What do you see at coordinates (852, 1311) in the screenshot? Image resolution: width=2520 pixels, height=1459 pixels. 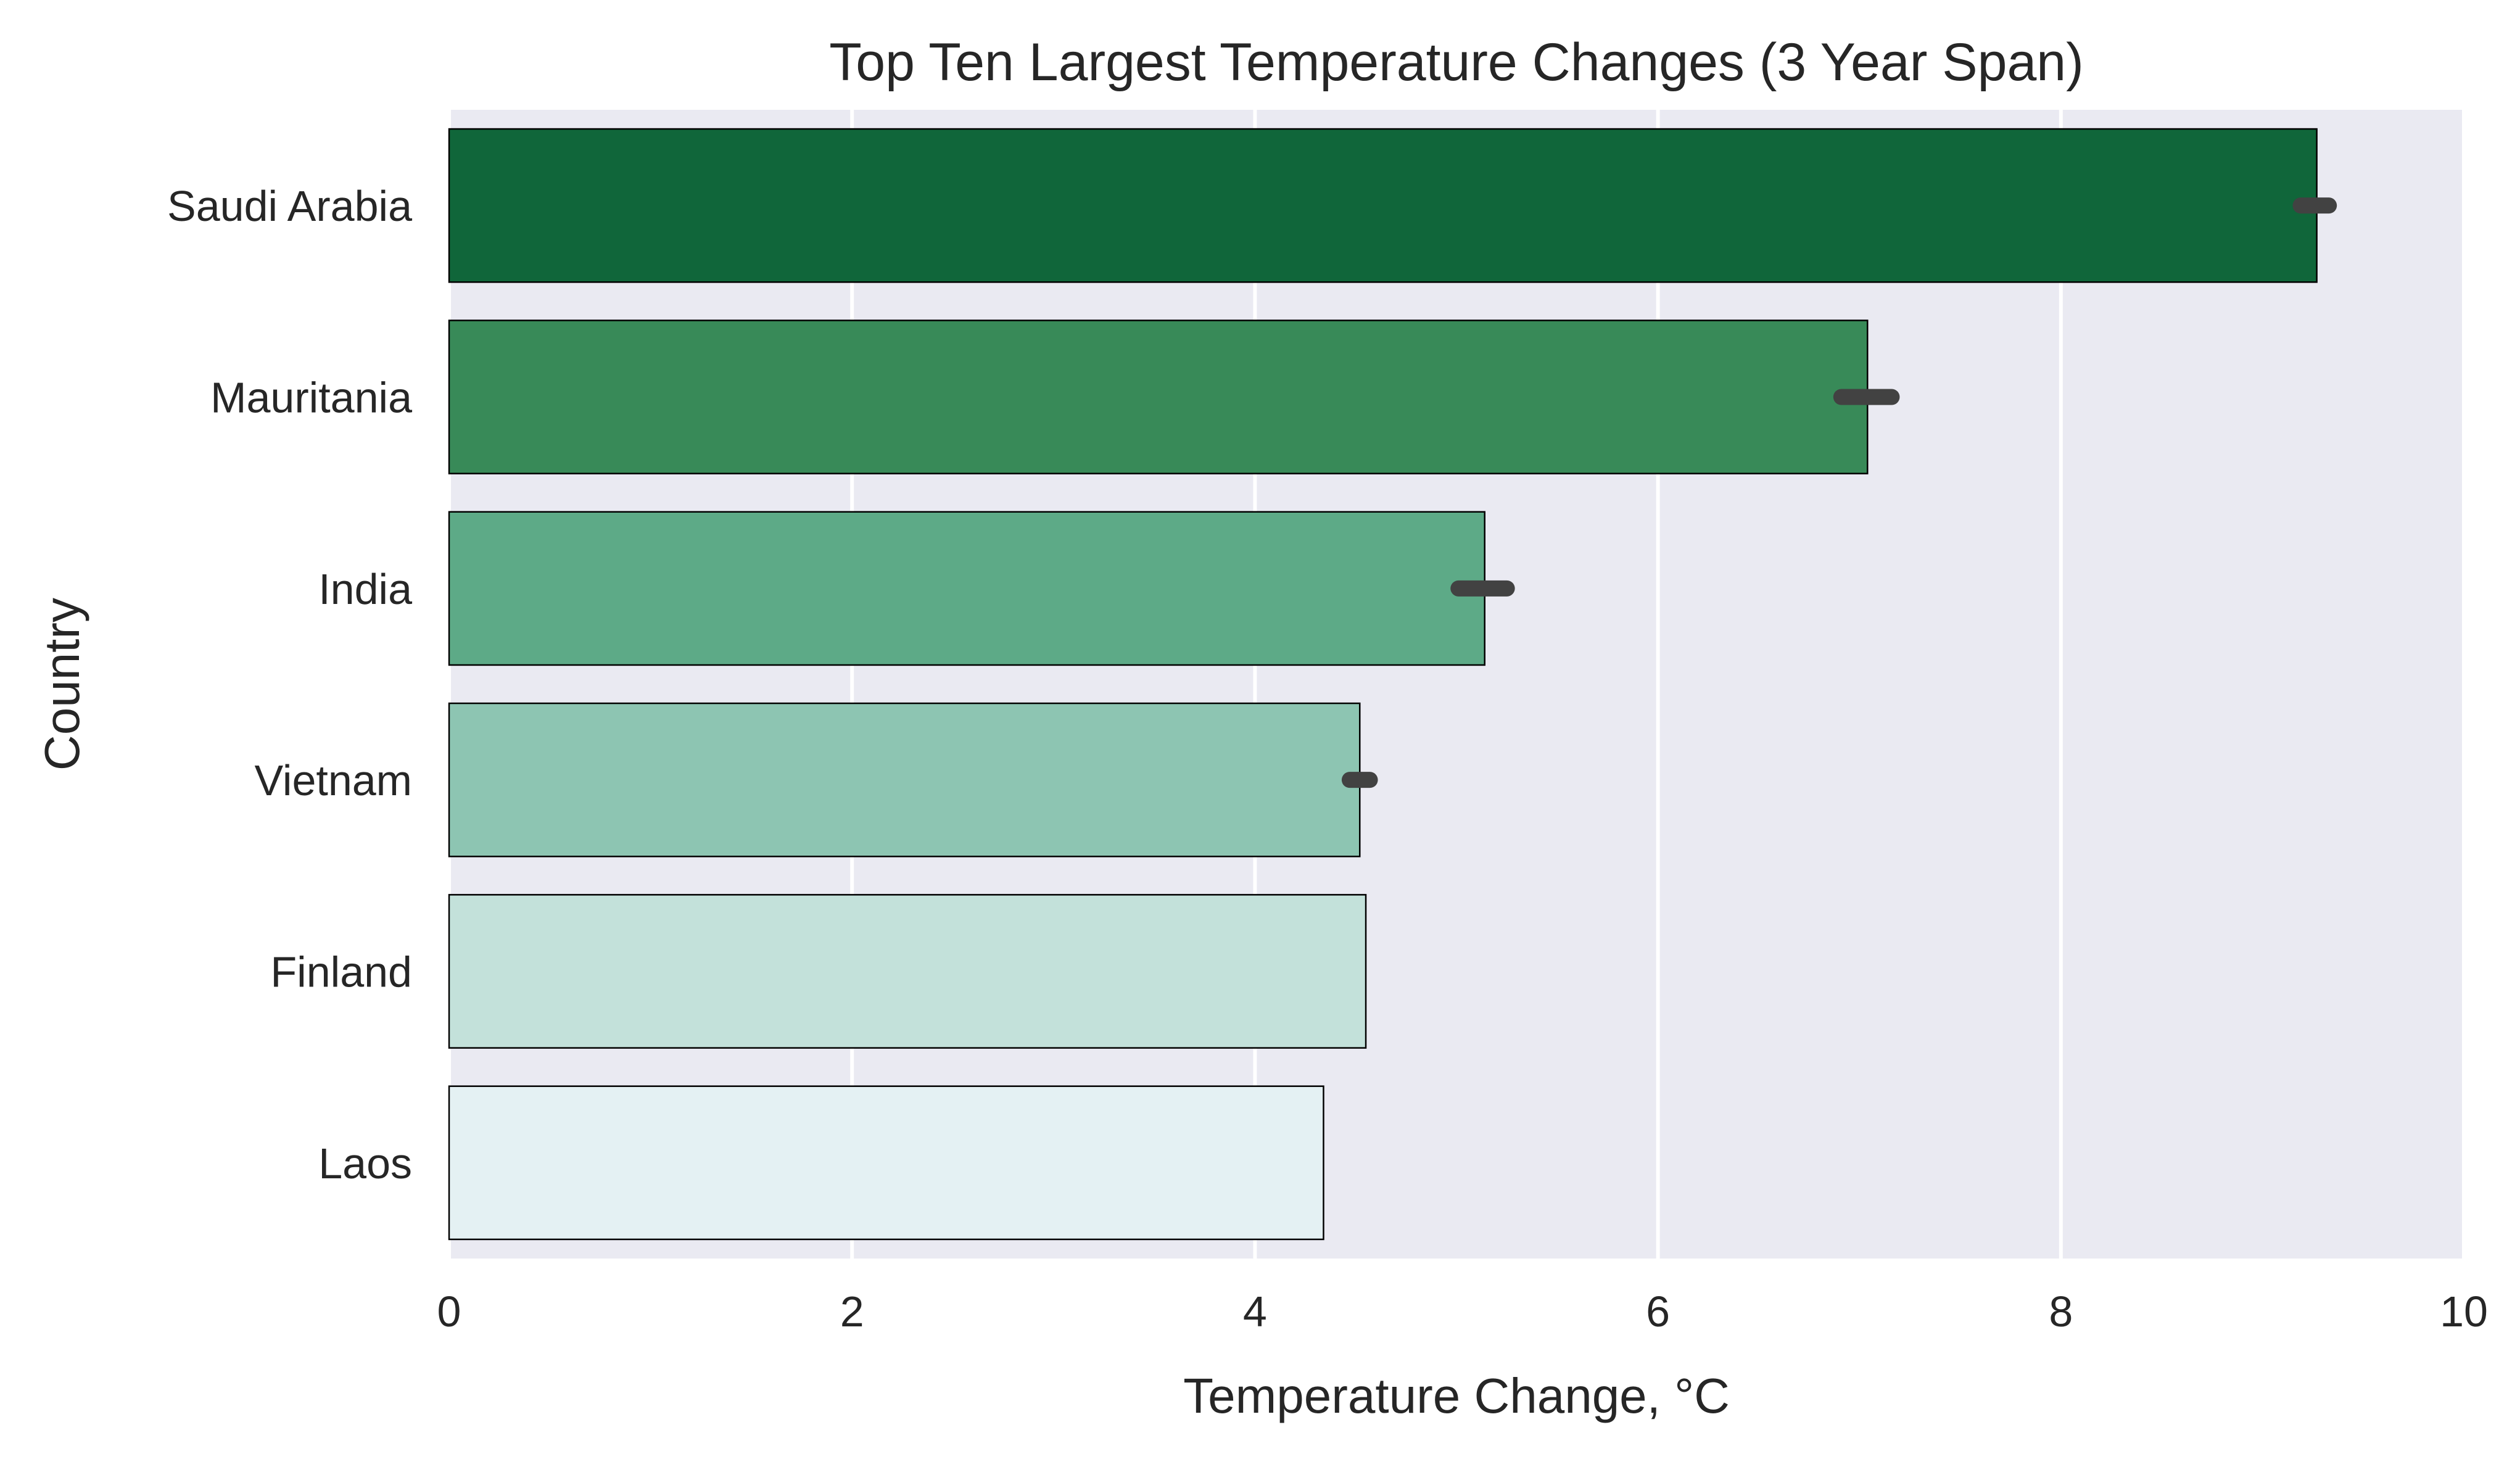 I see `x-tick-label: 2` at bounding box center [852, 1311].